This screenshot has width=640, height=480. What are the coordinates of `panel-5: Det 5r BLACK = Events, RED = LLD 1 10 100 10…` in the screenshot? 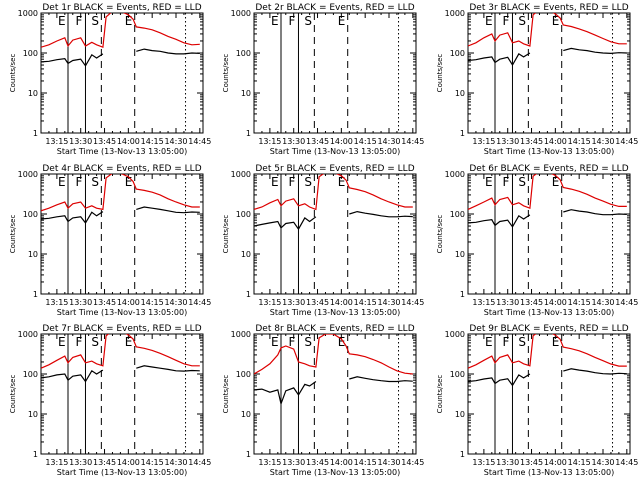 It's located at (323, 240).